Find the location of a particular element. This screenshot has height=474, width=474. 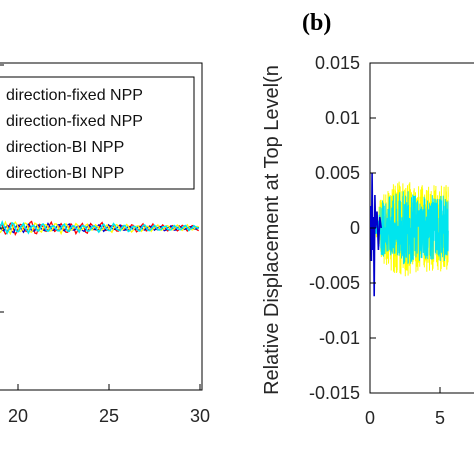

panel-b-traces is located at coordinates (409, 234).